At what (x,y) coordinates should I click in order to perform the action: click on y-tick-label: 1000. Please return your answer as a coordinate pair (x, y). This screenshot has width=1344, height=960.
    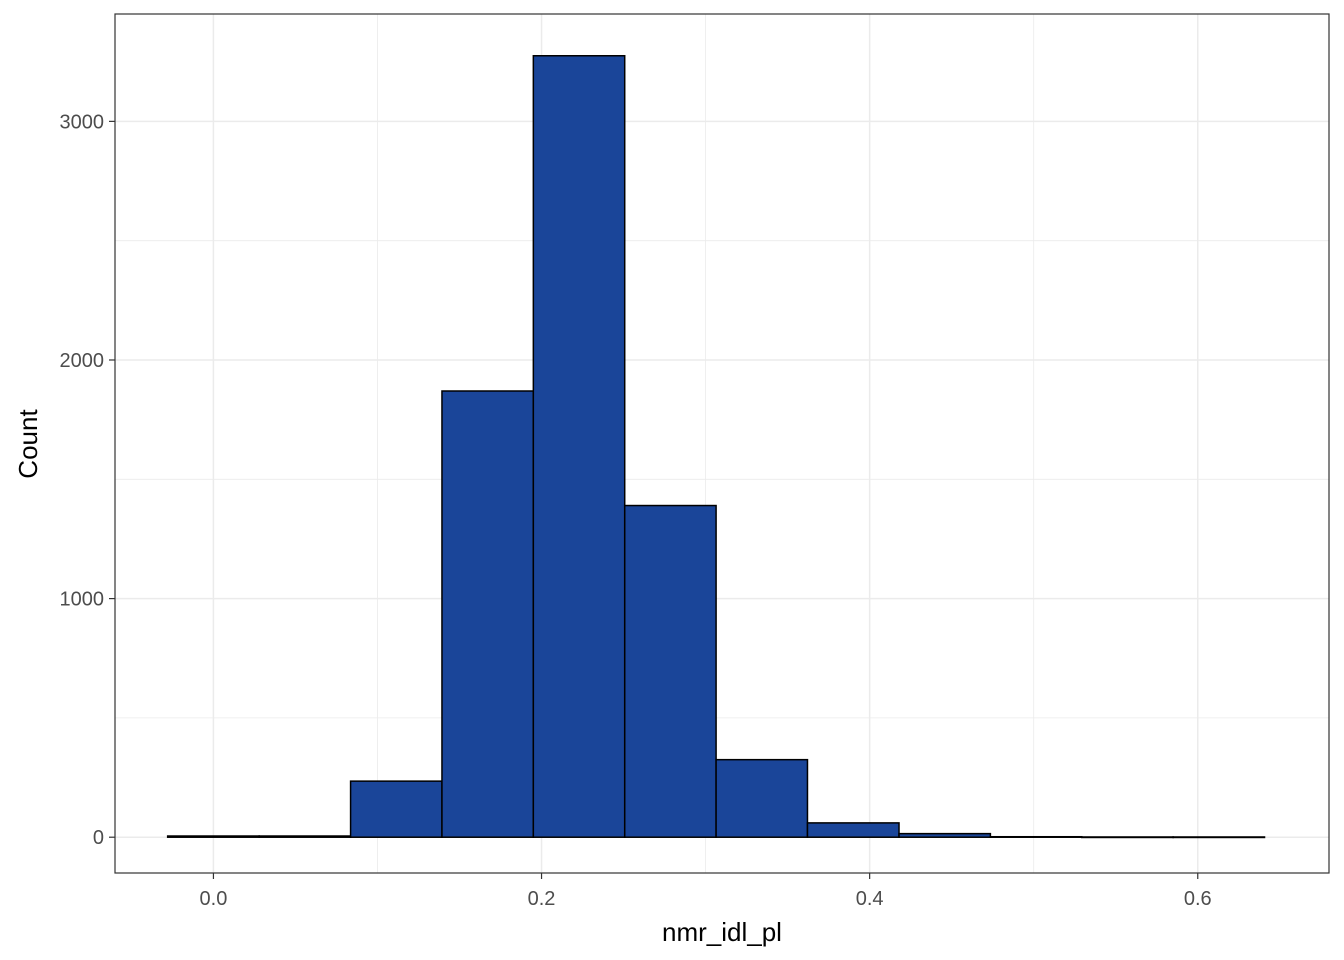
    Looking at the image, I should click on (82, 600).